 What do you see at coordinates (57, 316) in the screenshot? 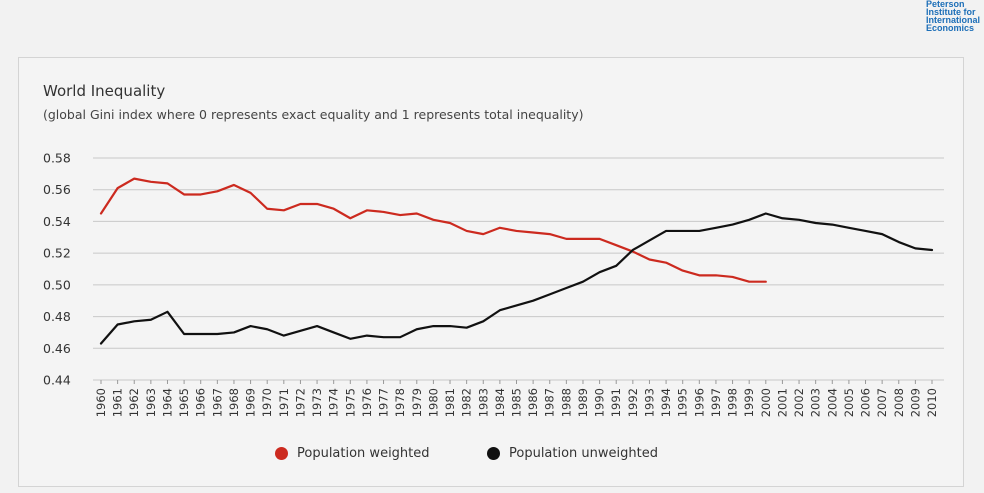
I see `y-tick-label: 0.48` at bounding box center [57, 316].